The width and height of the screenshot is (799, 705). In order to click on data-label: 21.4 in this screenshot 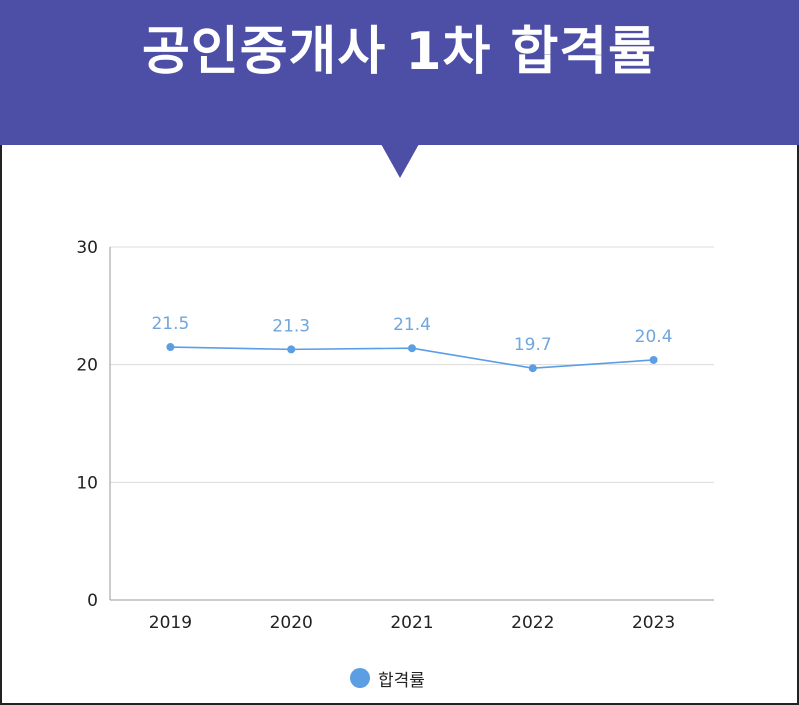, I will do `click(412, 325)`.